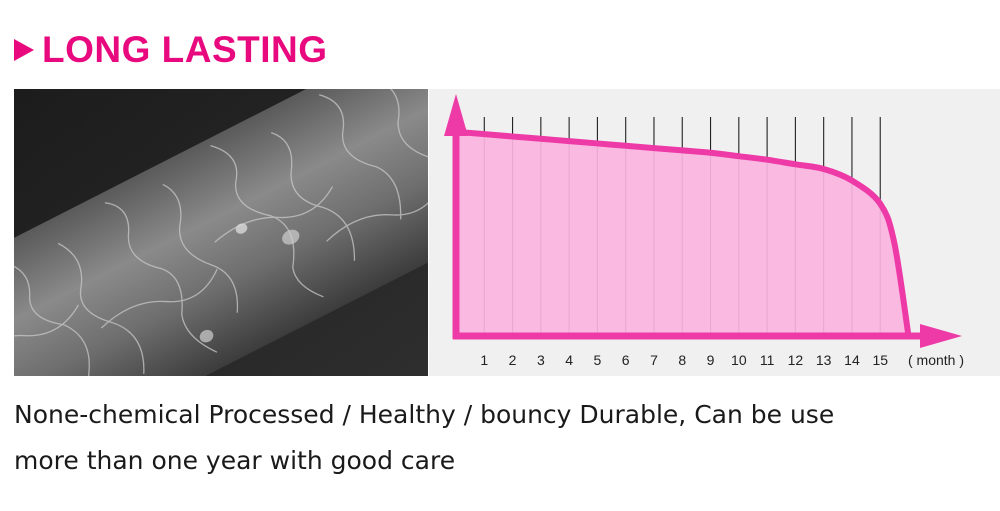 The width and height of the screenshot is (1000, 511). What do you see at coordinates (185, 49) in the screenshot?
I see `section-title: LONG LASTING` at bounding box center [185, 49].